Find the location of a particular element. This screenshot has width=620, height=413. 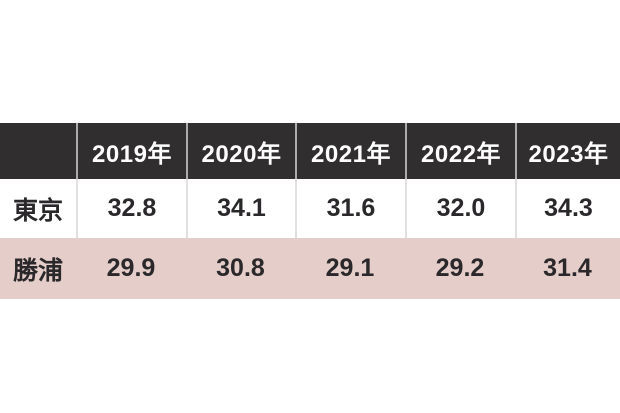

value-cell-tokyo-2019: 32.8 is located at coordinates (131, 208).